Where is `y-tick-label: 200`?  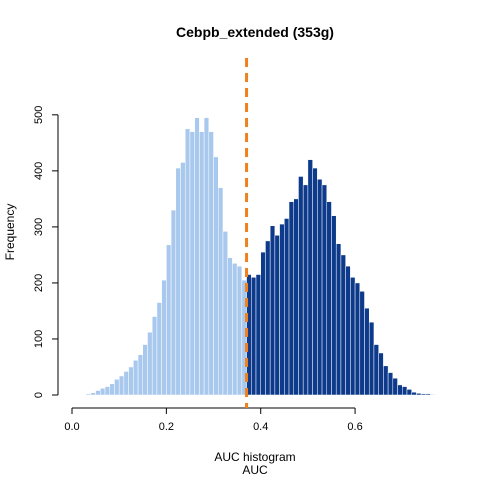
y-tick-label: 200 is located at coordinates (39, 283).